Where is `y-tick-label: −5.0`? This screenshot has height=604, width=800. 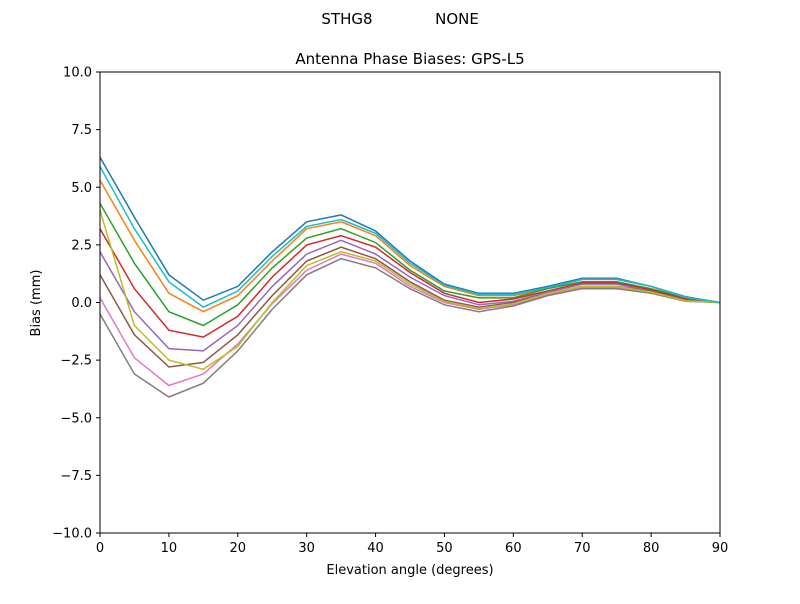
y-tick-label: −5.0 is located at coordinates (76, 418).